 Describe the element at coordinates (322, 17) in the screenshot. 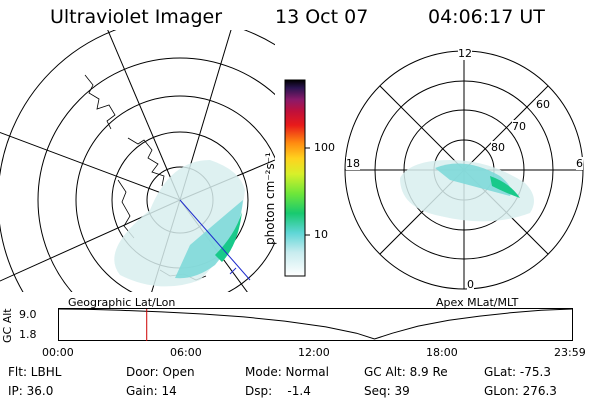

I see `date-label: 13 Oct 07` at that location.